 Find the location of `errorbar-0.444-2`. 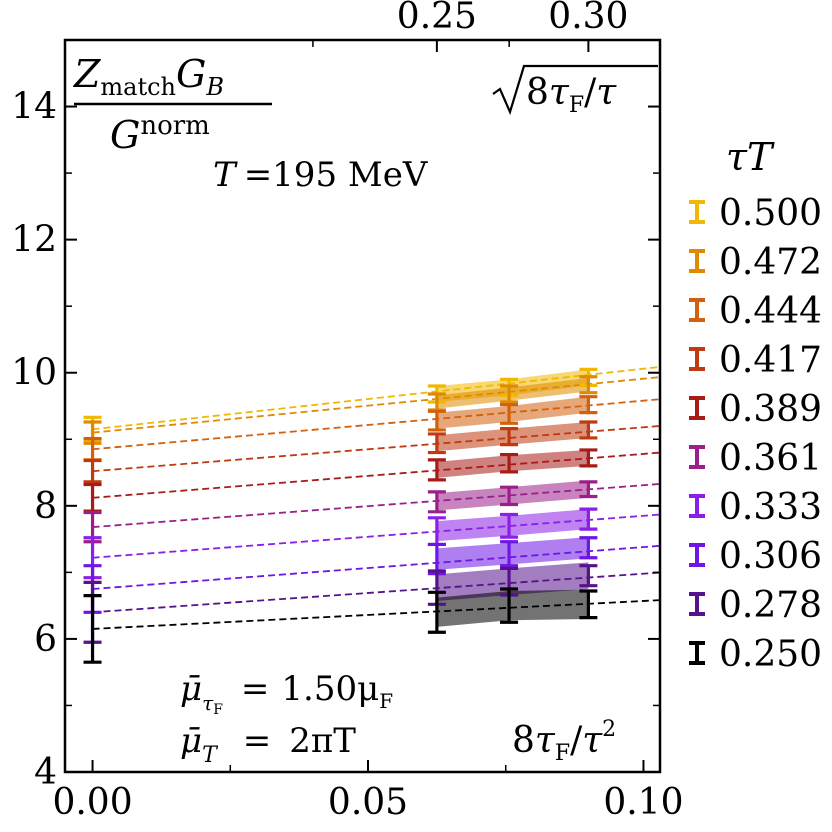

errorbar-0.444-2 is located at coordinates (588, 405).